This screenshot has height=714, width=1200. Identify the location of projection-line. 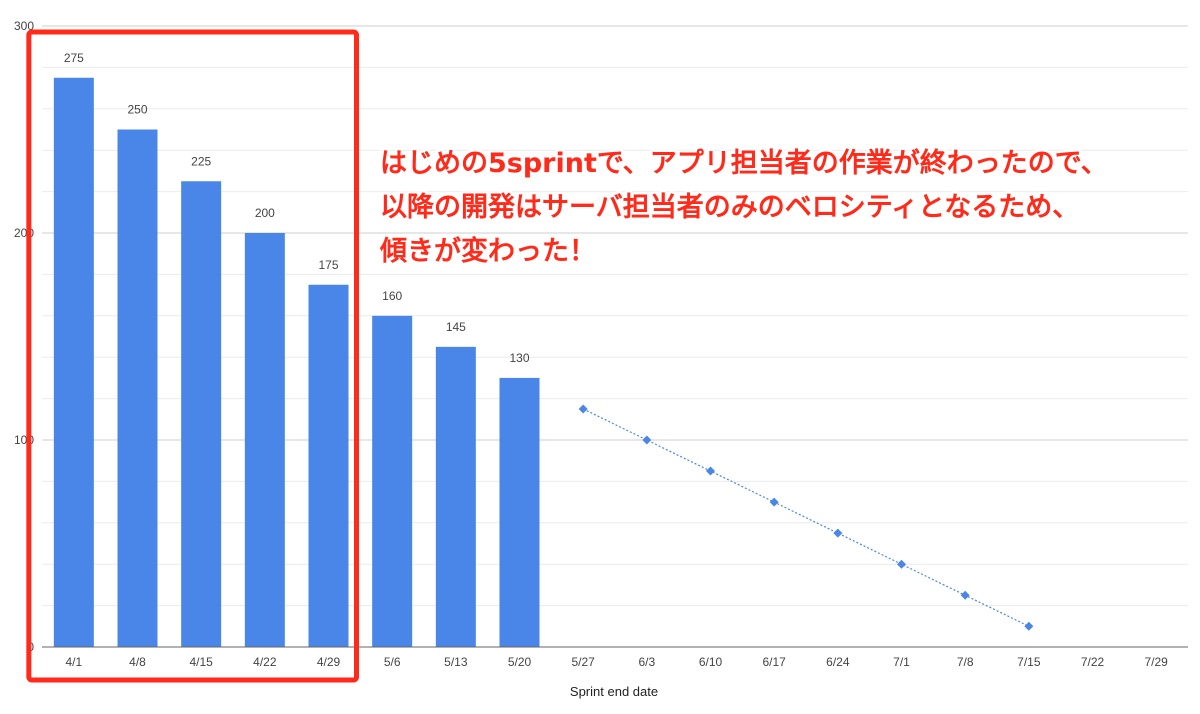
(806, 517).